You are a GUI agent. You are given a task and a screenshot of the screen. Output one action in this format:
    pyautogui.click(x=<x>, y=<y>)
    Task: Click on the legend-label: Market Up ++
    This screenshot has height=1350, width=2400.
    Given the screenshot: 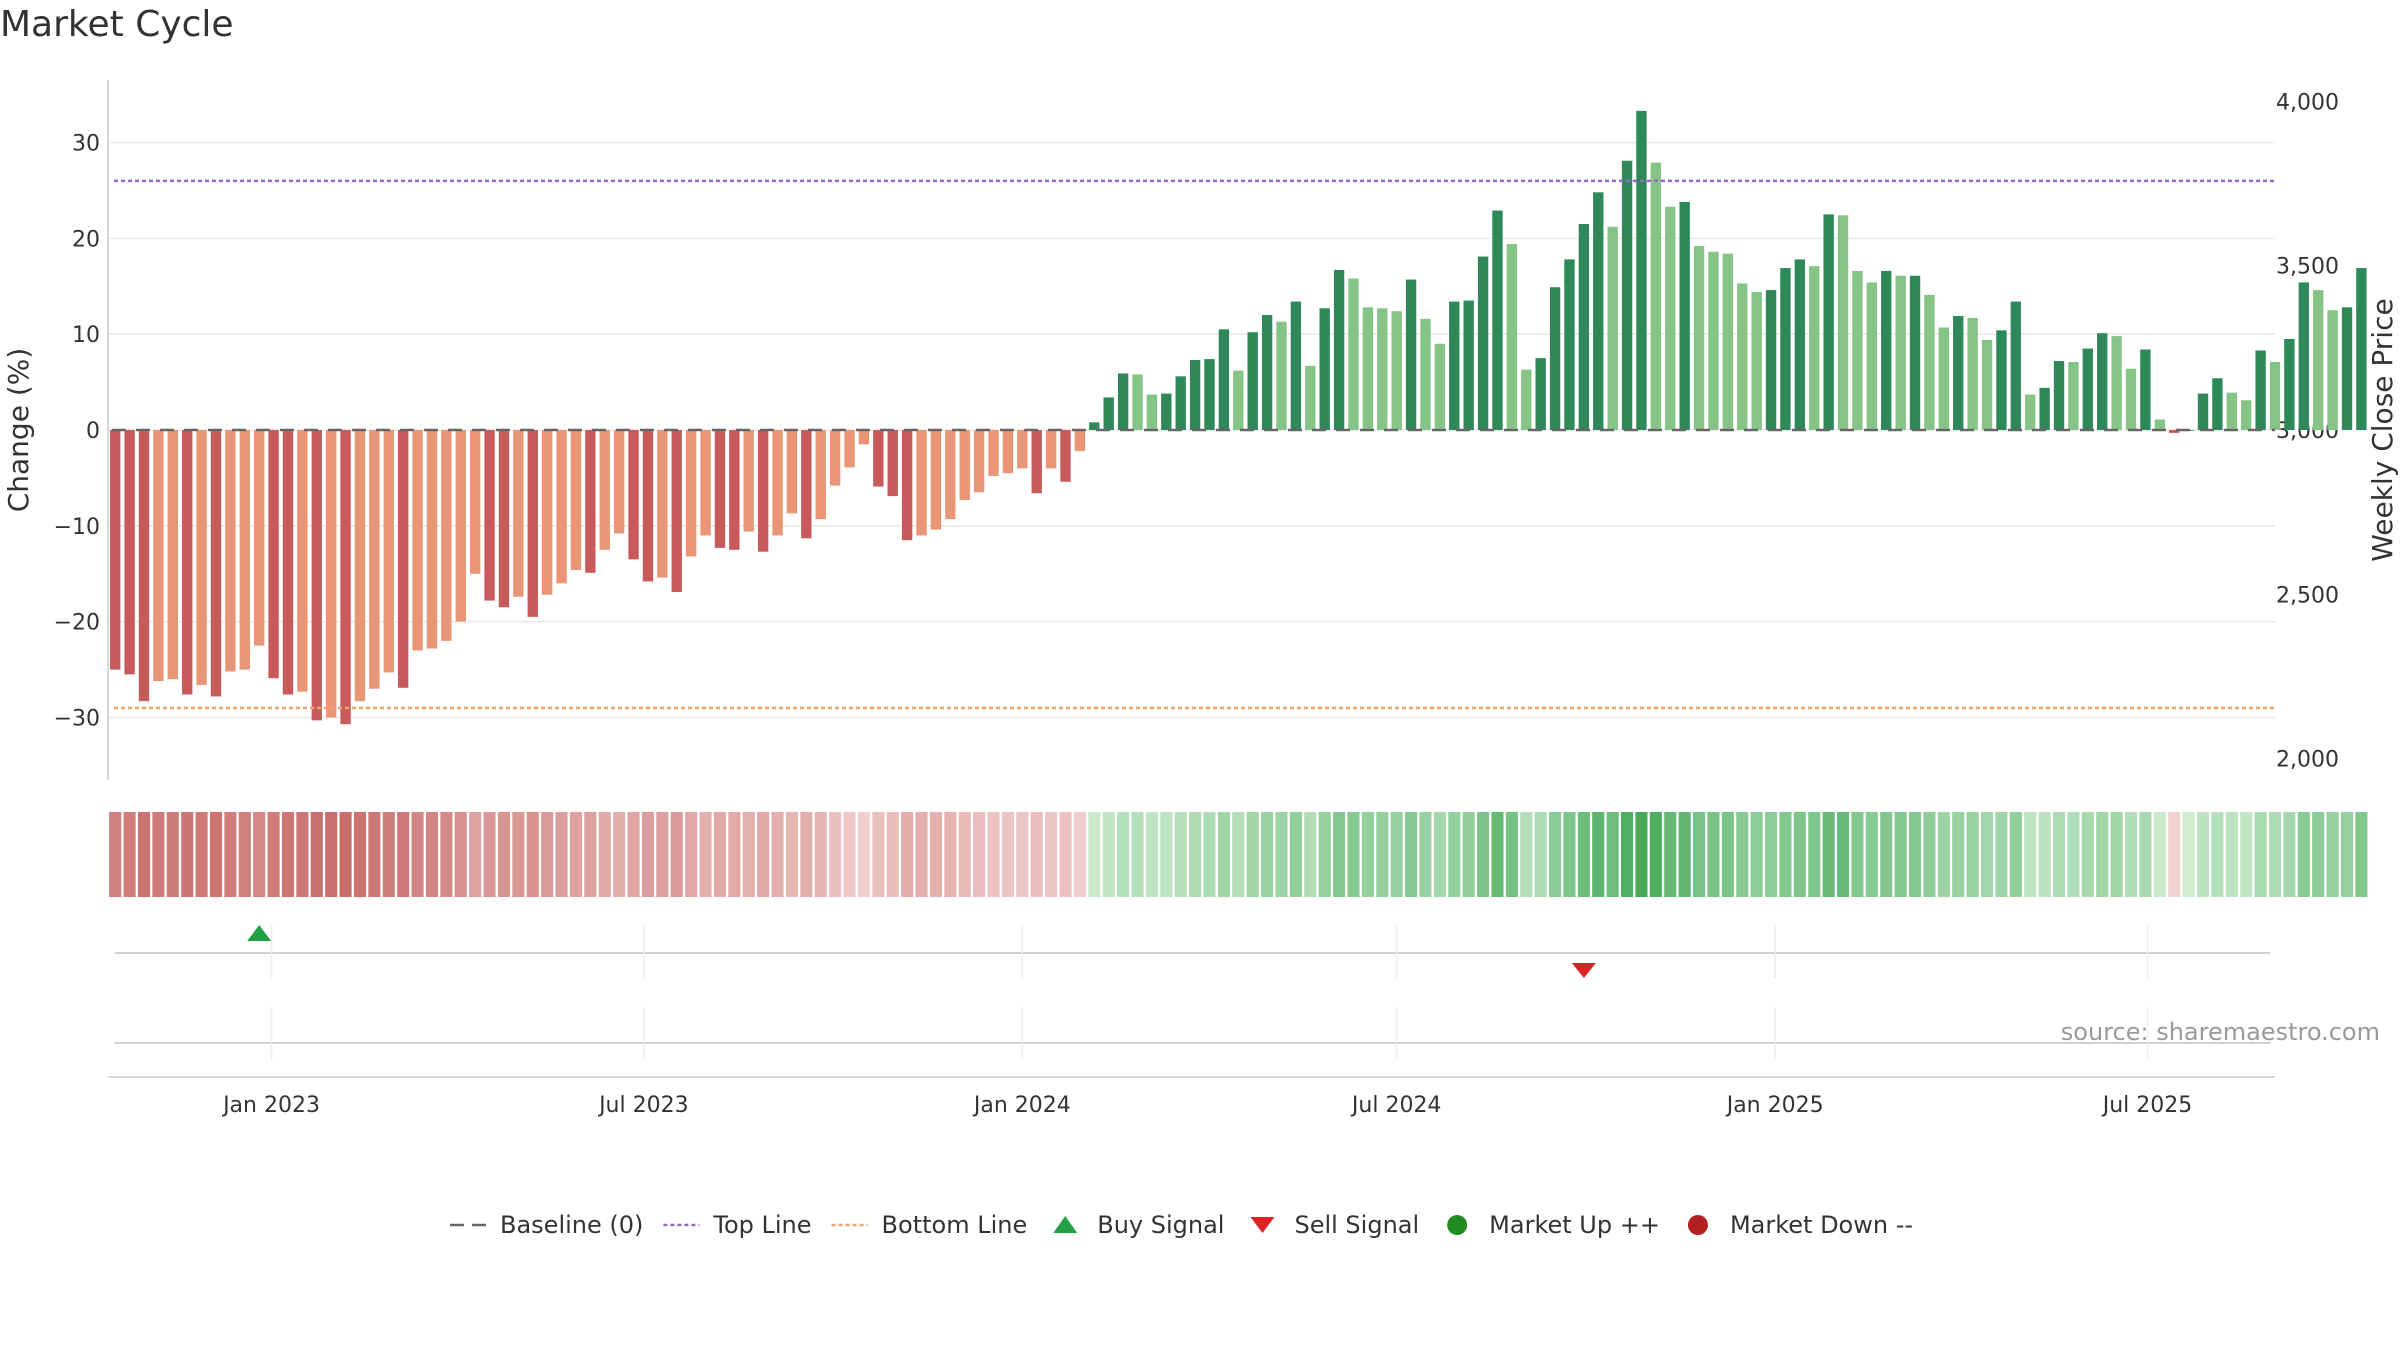 What is the action you would take?
    pyautogui.click(x=1574, y=1225)
    